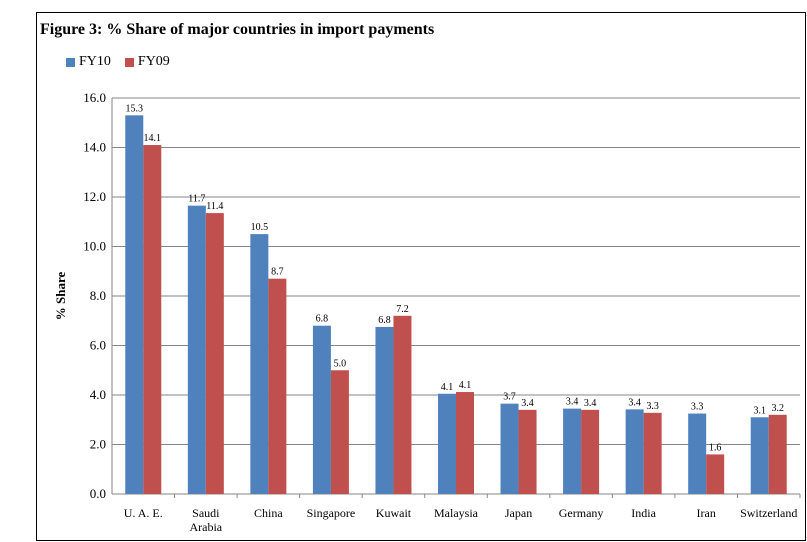  I want to click on data-label: 11.7, so click(196, 199).